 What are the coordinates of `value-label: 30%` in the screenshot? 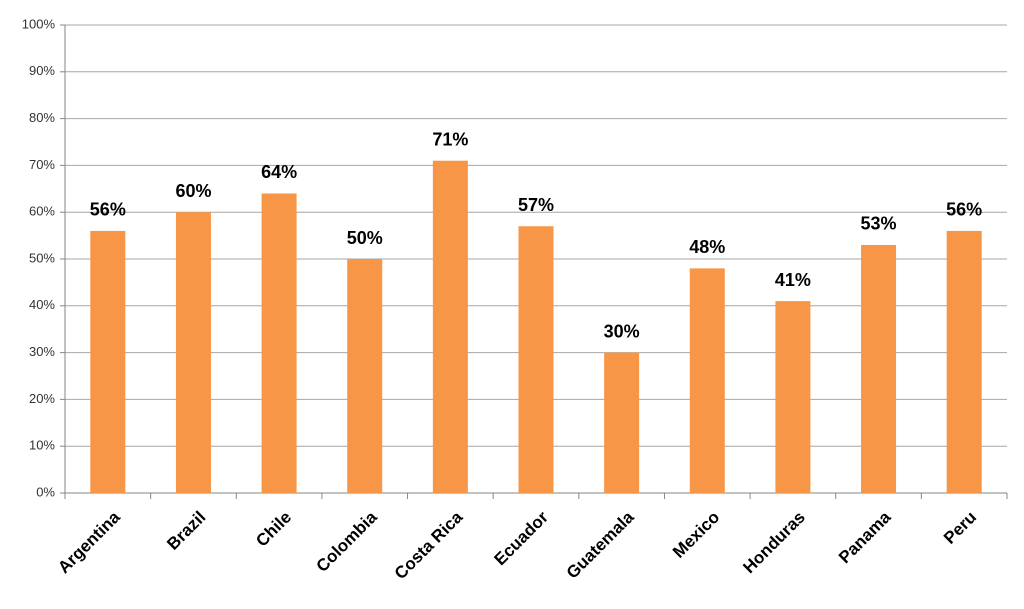 It's located at (622, 331).